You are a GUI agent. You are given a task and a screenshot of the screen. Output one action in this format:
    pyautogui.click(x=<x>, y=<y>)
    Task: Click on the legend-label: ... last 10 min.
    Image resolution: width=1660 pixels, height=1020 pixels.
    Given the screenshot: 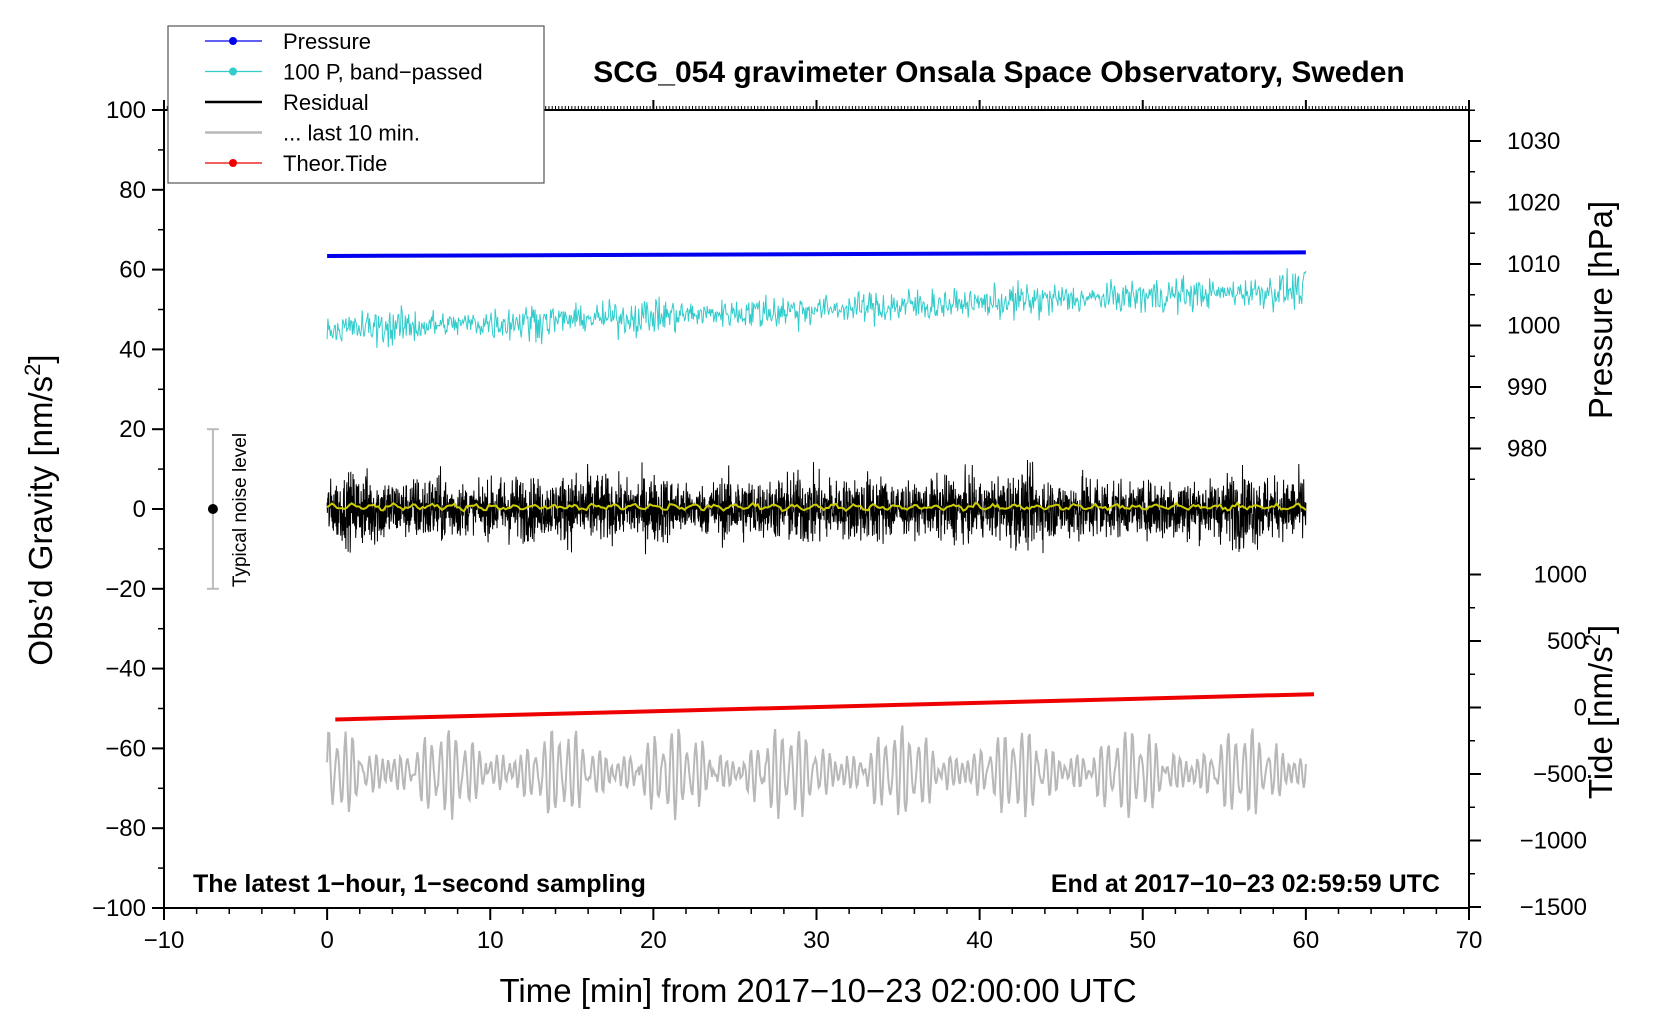 What is the action you would take?
    pyautogui.click(x=351, y=133)
    